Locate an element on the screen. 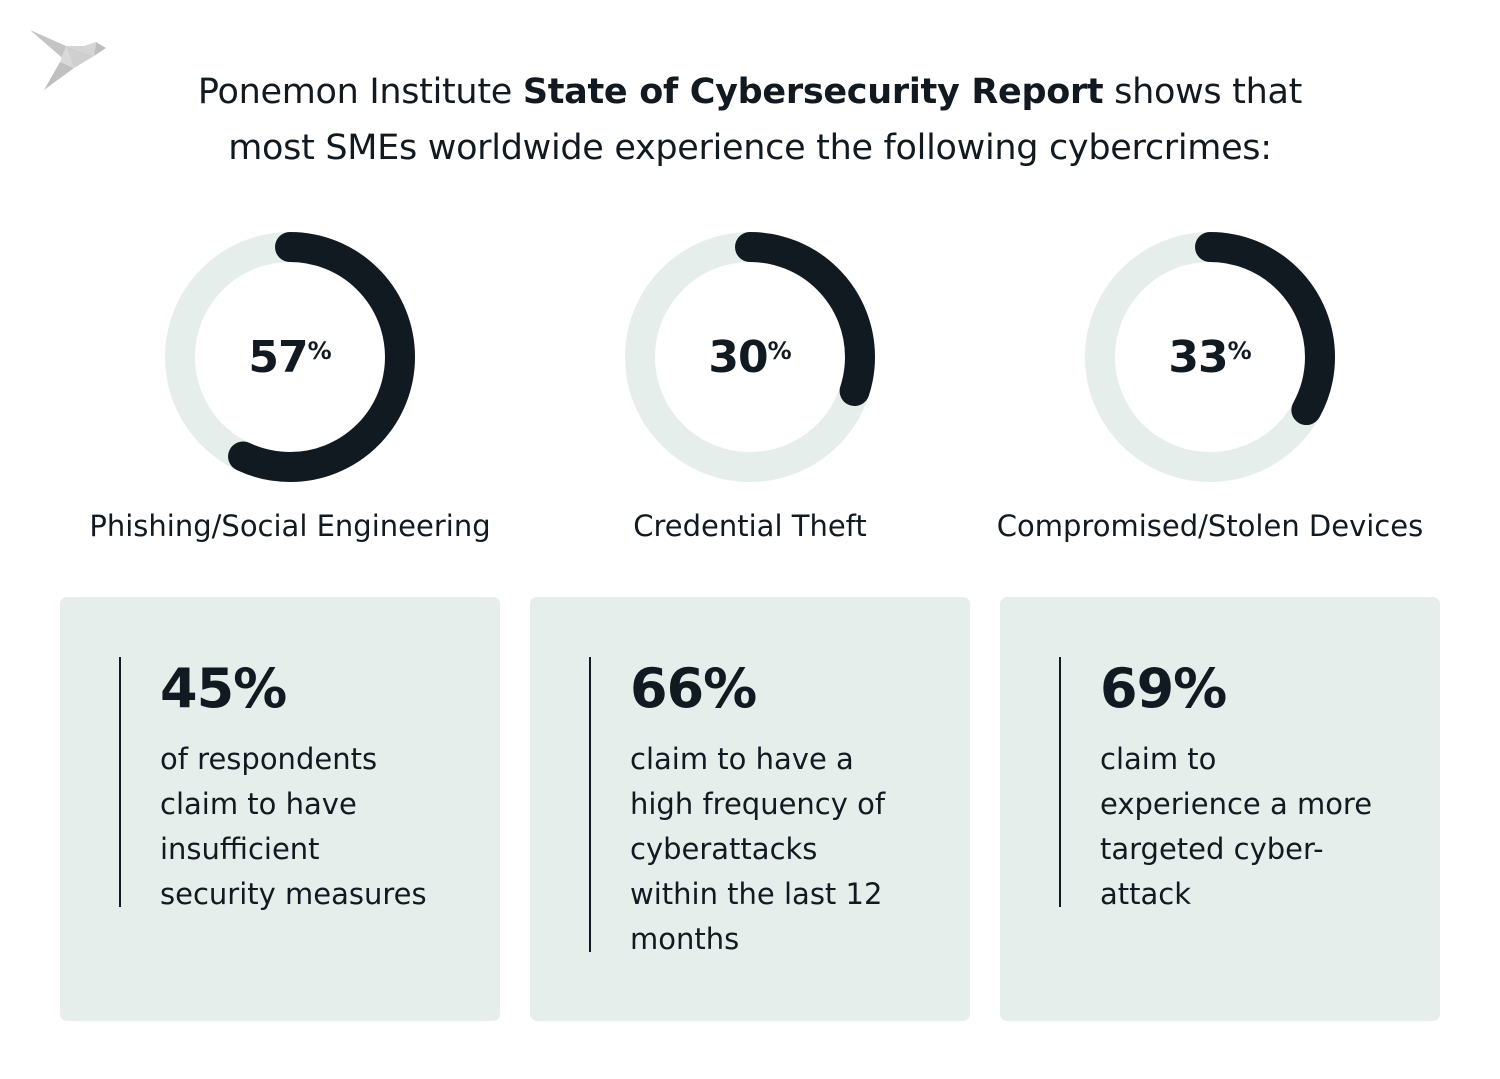 This screenshot has width=1500, height=1079. stat-line: high frequency of is located at coordinates (758, 804).